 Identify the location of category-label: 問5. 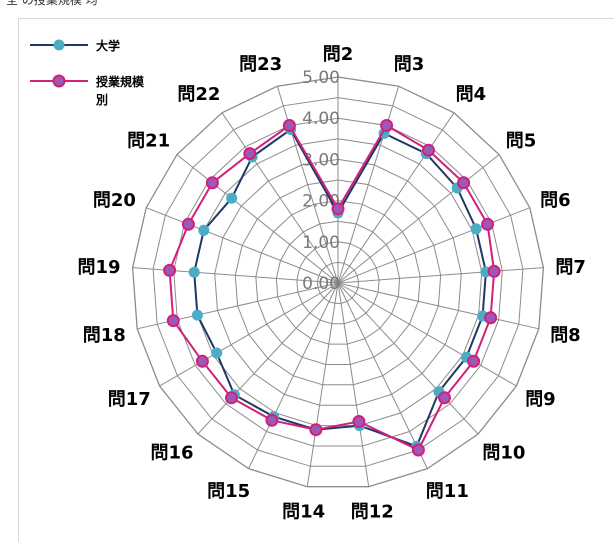
(521, 141).